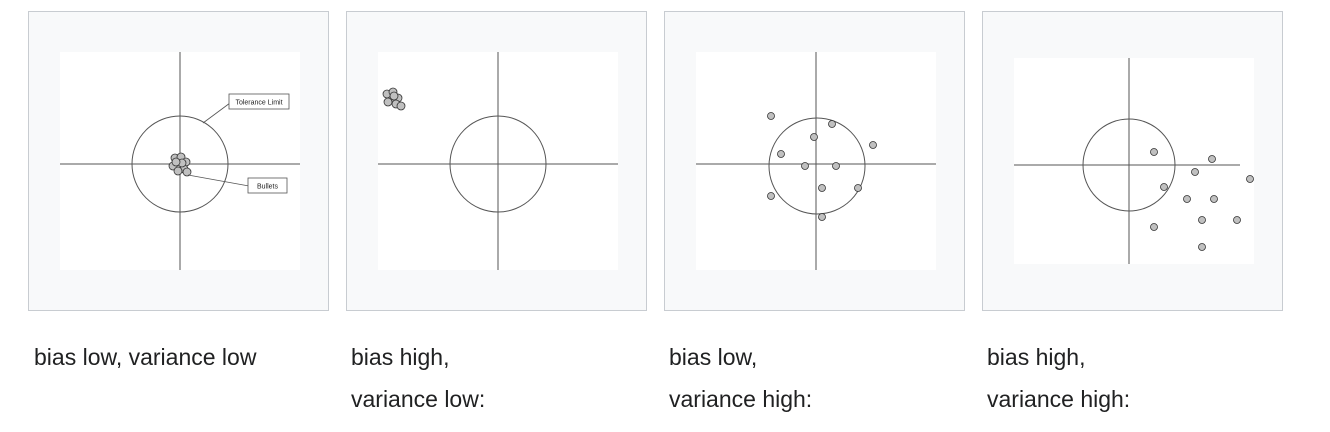  What do you see at coordinates (216, 113) in the screenshot?
I see `tolerance-callout-leader` at bounding box center [216, 113].